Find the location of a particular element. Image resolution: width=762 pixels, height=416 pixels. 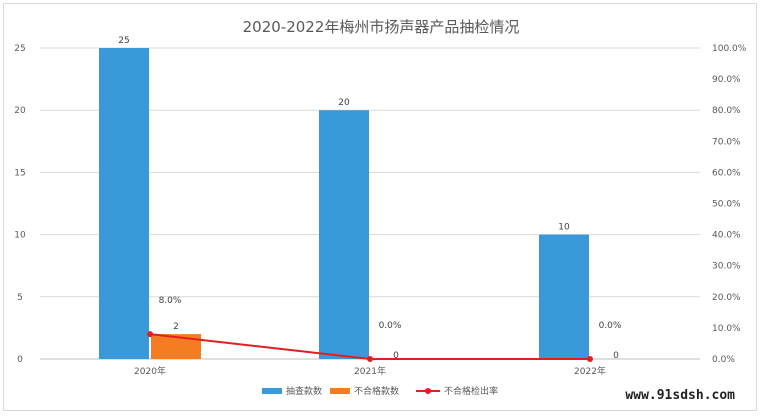

chart-title: 2020-2022年梅州市扬声器产品抽检情况 is located at coordinates (381, 27).